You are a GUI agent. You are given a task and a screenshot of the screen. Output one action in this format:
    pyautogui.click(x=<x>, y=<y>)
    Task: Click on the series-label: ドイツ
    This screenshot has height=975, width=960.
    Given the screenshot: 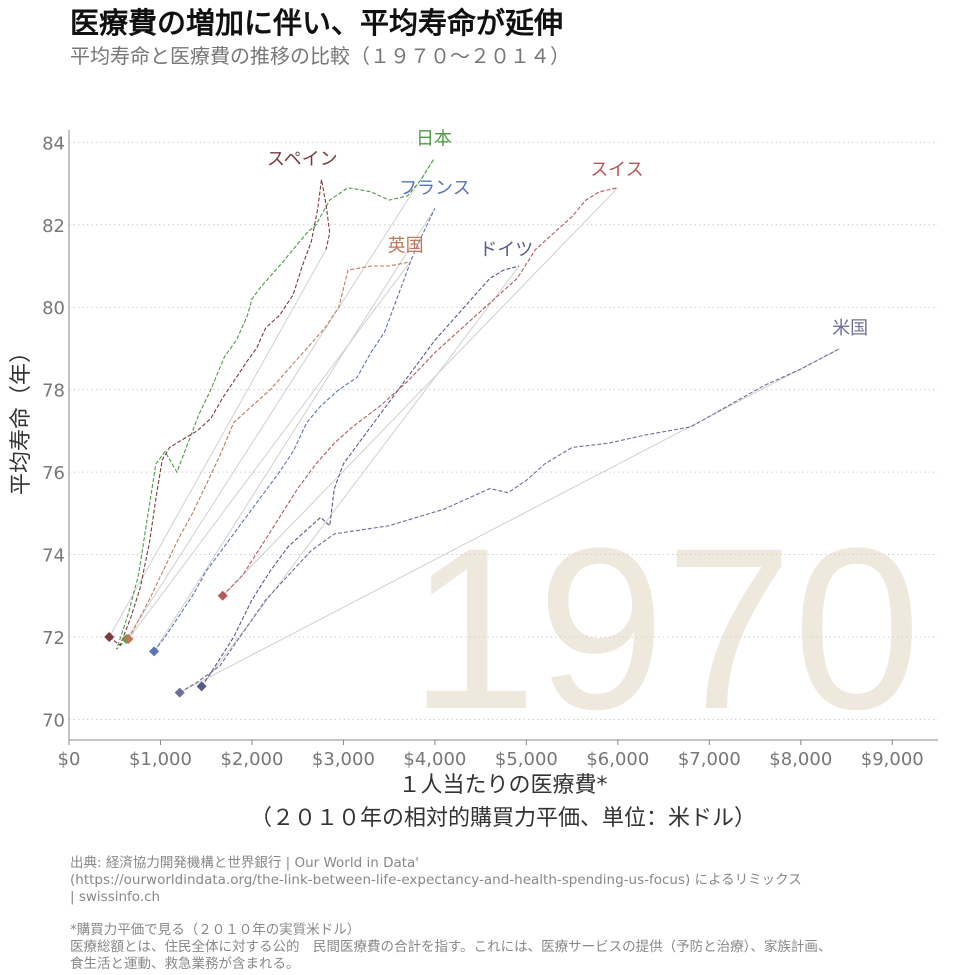 What is the action you would take?
    pyautogui.click(x=506, y=250)
    